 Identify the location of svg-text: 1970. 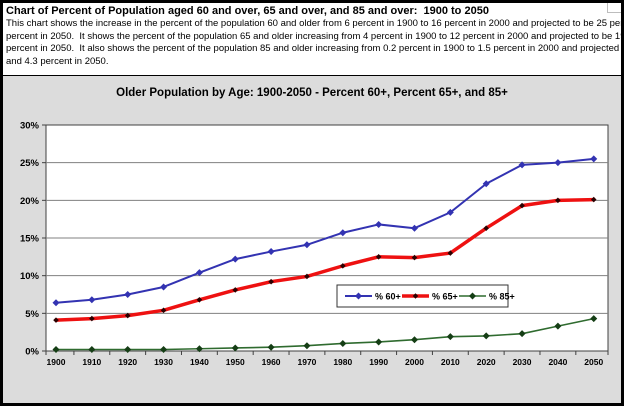
(306, 362).